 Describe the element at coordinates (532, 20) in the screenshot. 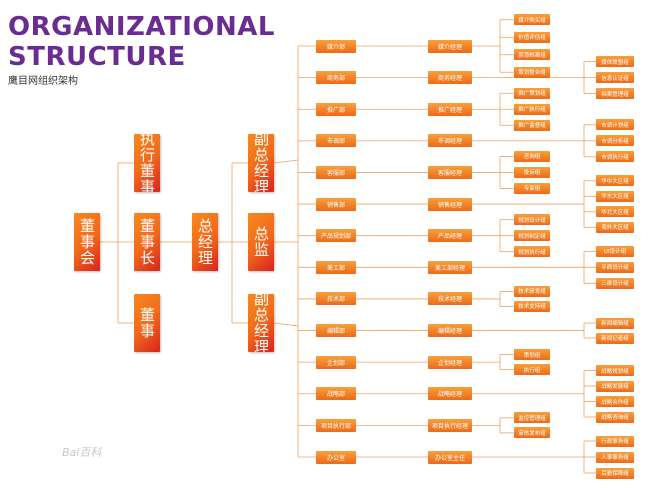

I see `group-box: 媒介购买组` at that location.